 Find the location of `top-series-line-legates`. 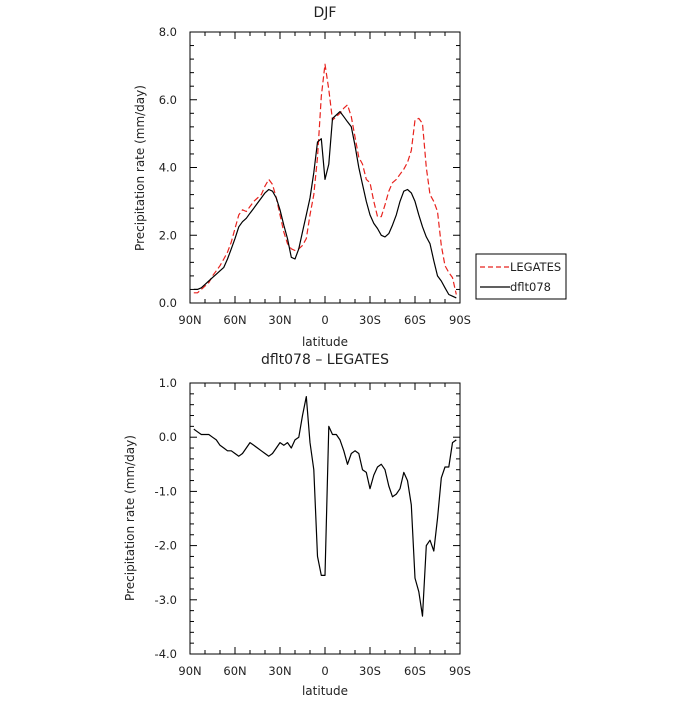

top-series-line-legates is located at coordinates (325, 179).